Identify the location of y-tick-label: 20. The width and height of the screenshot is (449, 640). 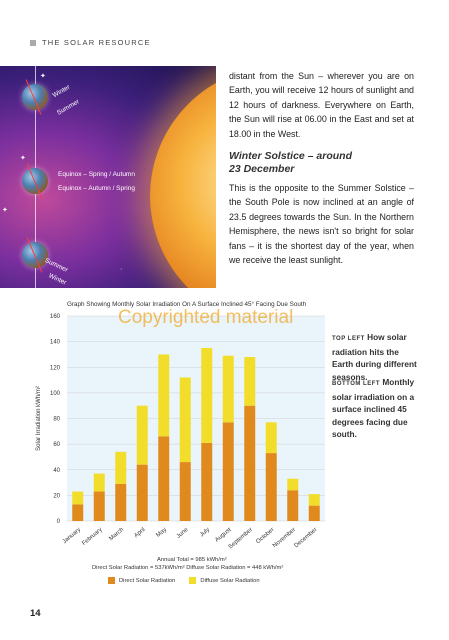
(56, 496).